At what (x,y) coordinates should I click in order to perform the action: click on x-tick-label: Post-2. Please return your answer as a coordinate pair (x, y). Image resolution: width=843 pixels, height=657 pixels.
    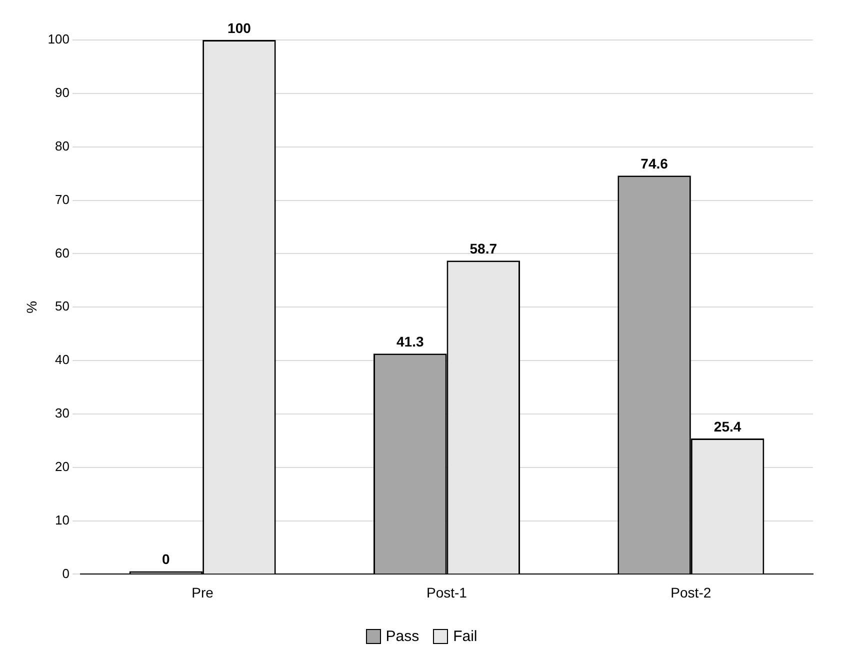
    Looking at the image, I should click on (691, 592).